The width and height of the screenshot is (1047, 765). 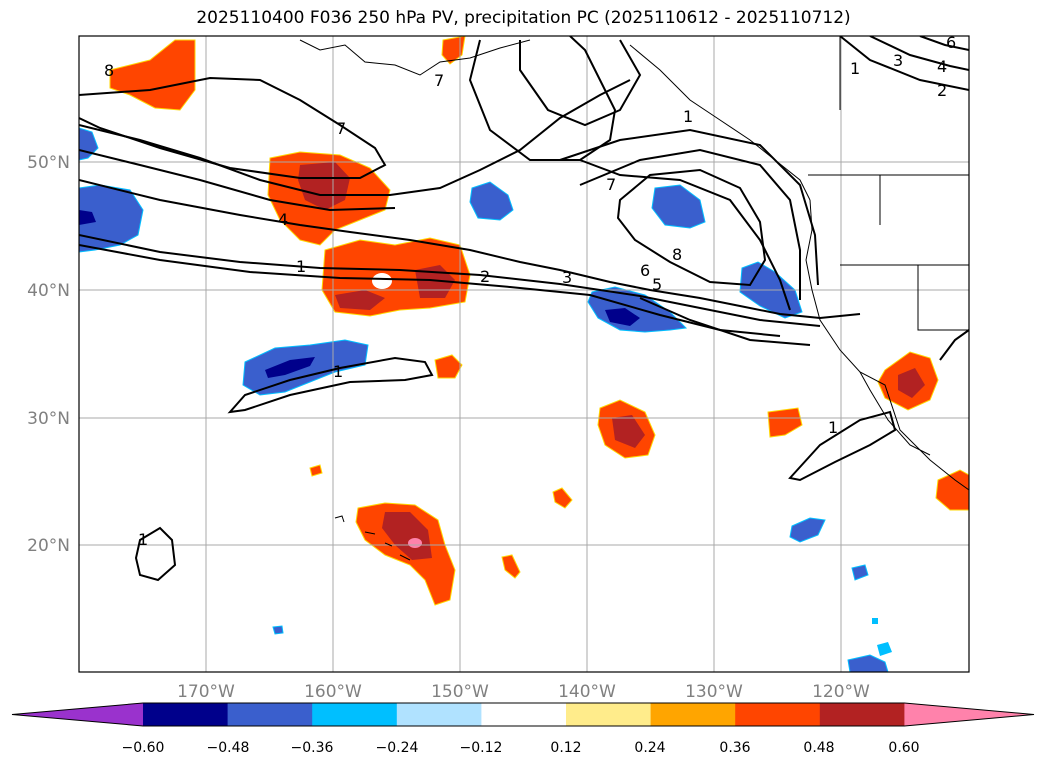 What do you see at coordinates (382, 281) in the screenshot?
I see `precip-hole` at bounding box center [382, 281].